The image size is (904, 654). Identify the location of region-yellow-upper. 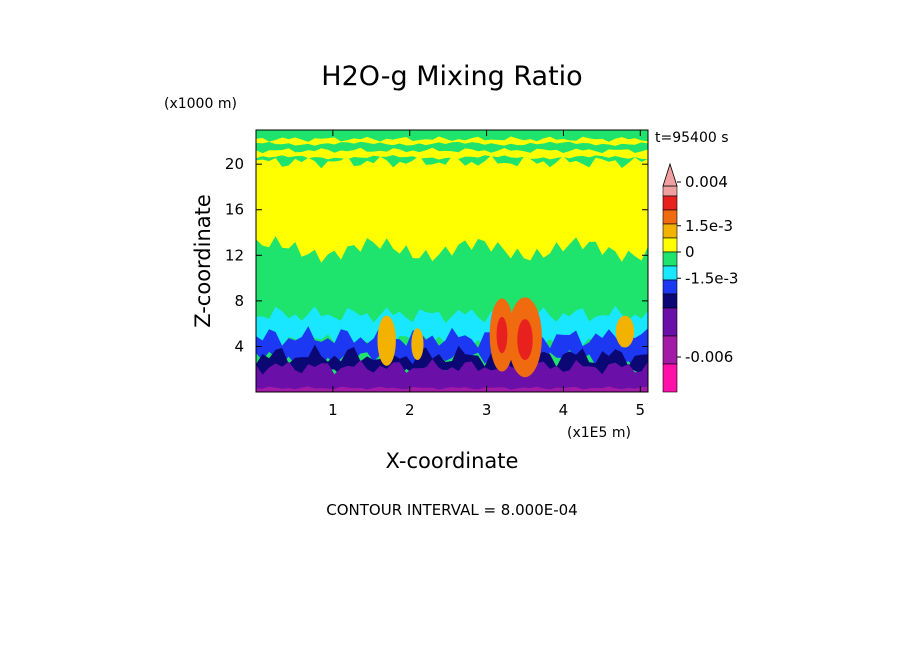
(452, 209).